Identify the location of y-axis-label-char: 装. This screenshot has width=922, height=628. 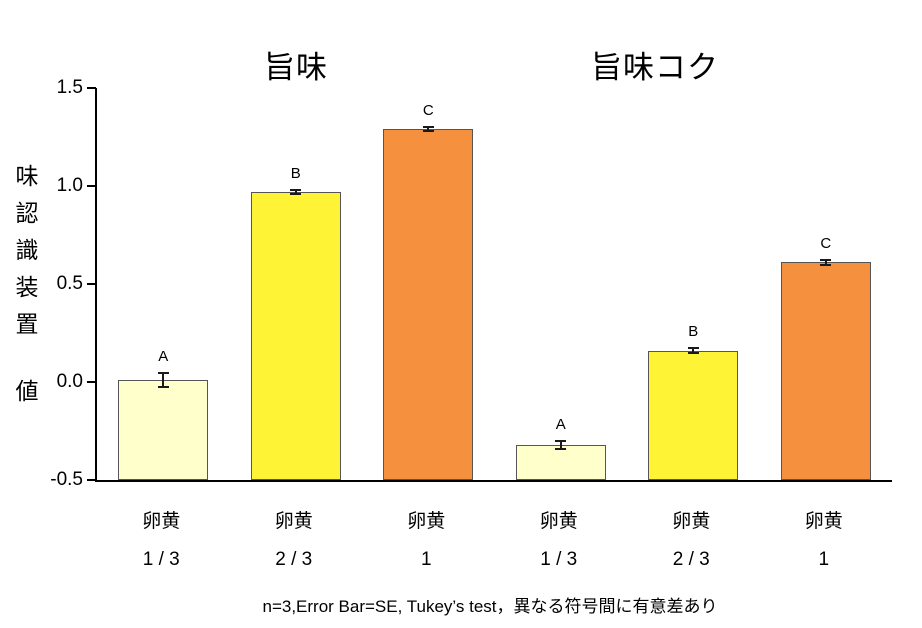
(27, 287).